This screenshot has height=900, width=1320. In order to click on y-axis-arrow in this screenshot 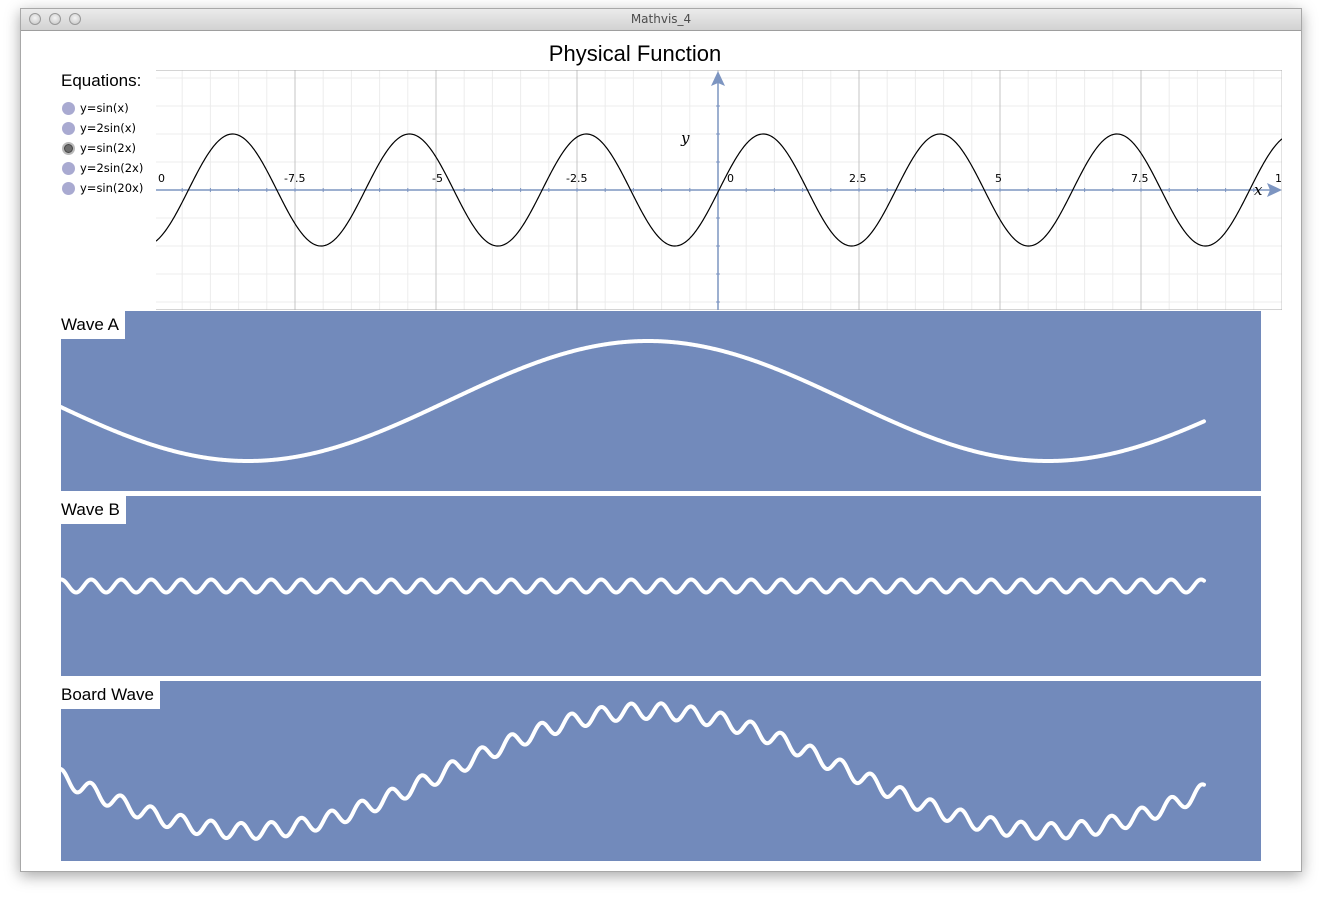, I will do `click(718, 78)`.